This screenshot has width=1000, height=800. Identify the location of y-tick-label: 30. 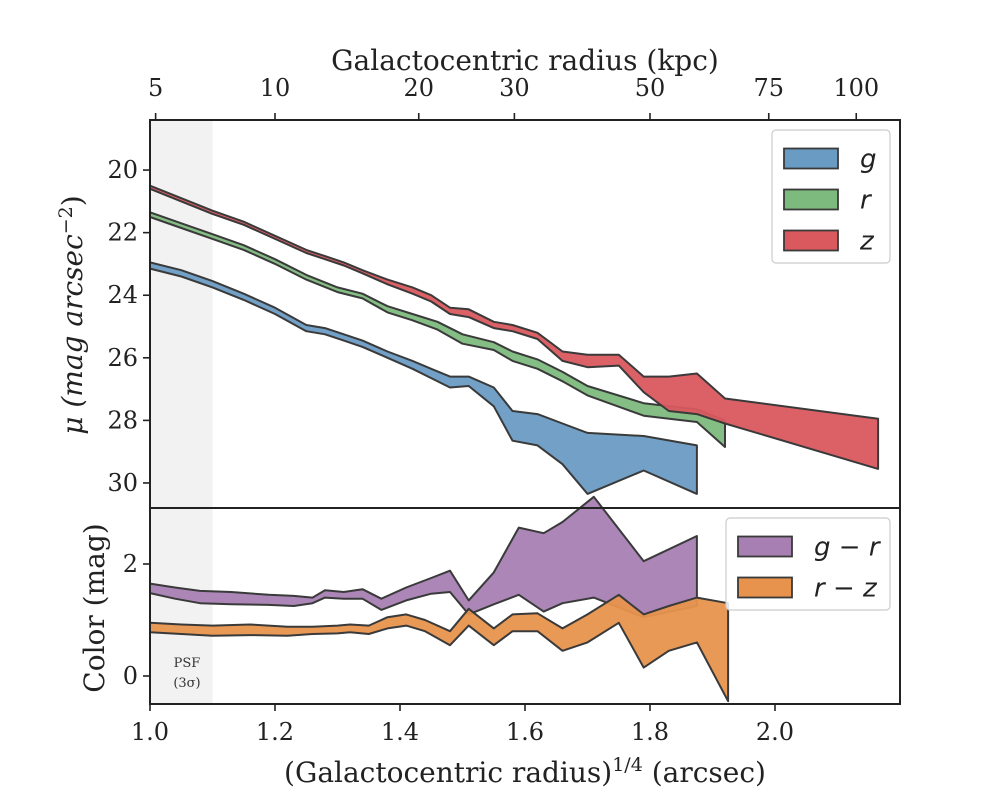
(122, 483).